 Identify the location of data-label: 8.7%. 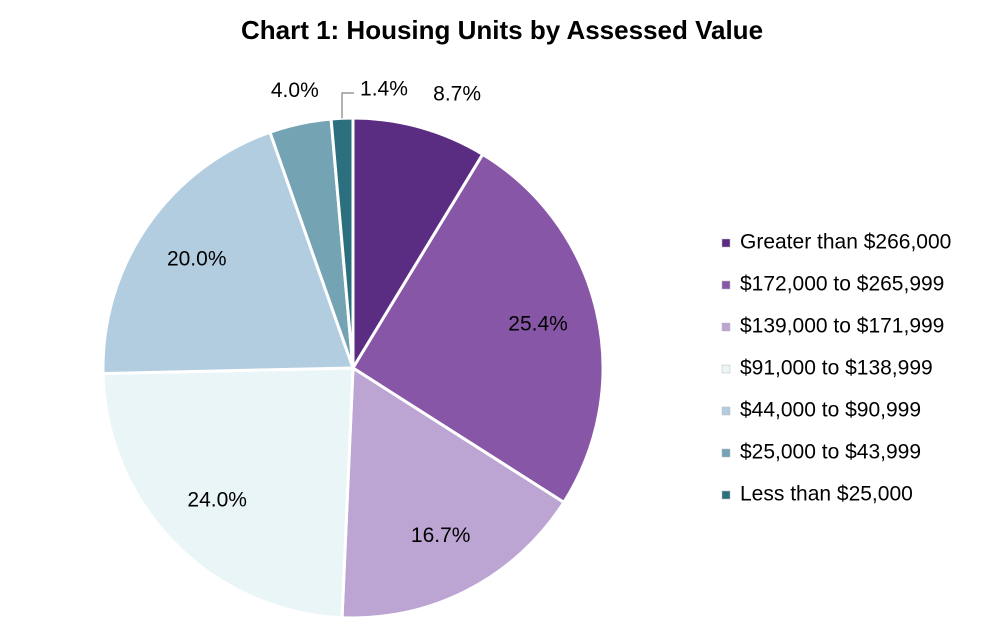
(457, 94).